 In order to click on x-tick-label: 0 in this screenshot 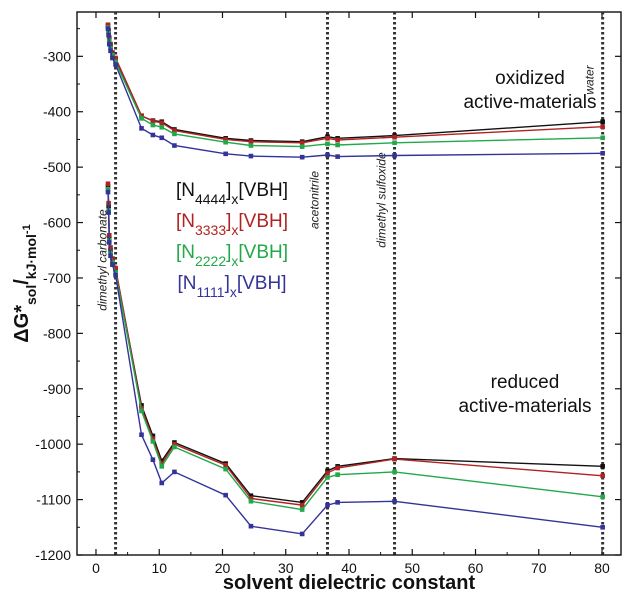, I will do `click(96, 568)`.